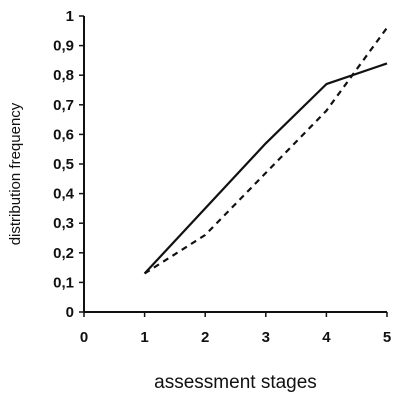 The height and width of the screenshot is (394, 393). I want to click on y-tick-label: 0,7, so click(63, 105).